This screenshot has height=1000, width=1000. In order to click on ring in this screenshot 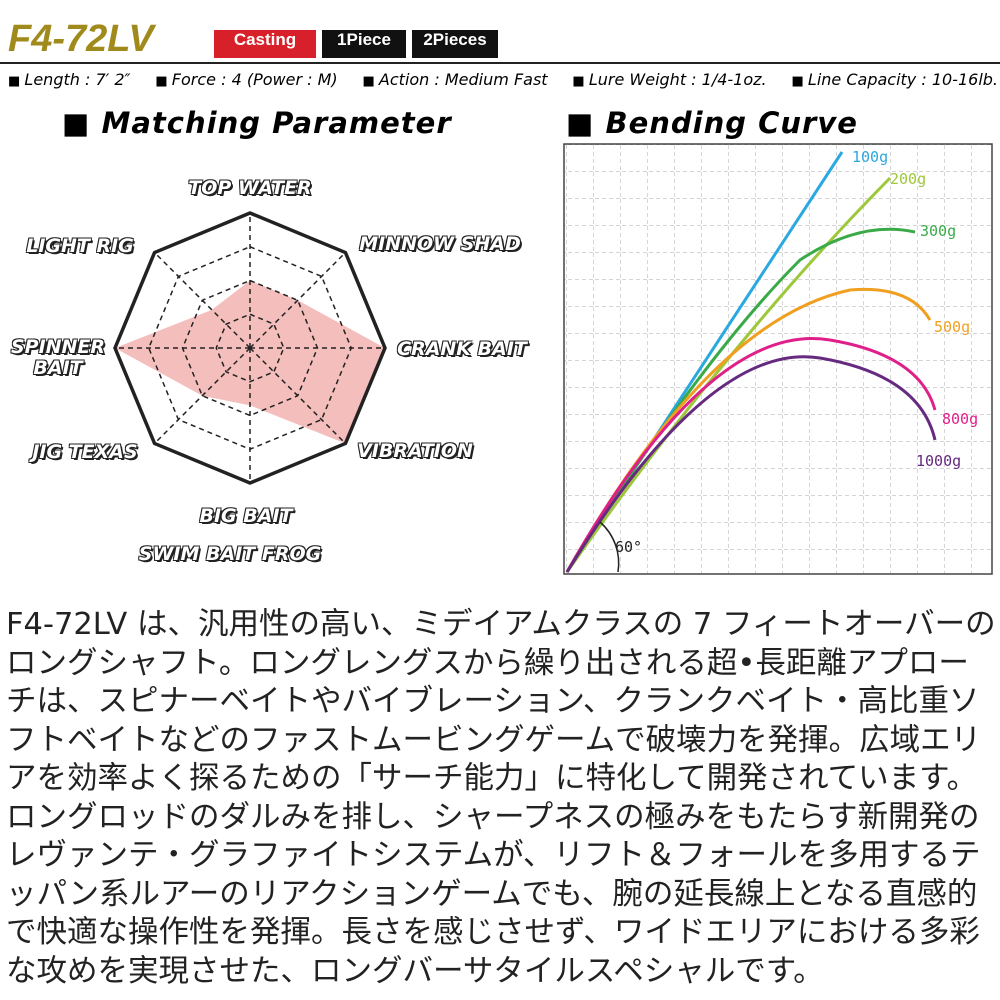, I will do `click(250, 348)`.